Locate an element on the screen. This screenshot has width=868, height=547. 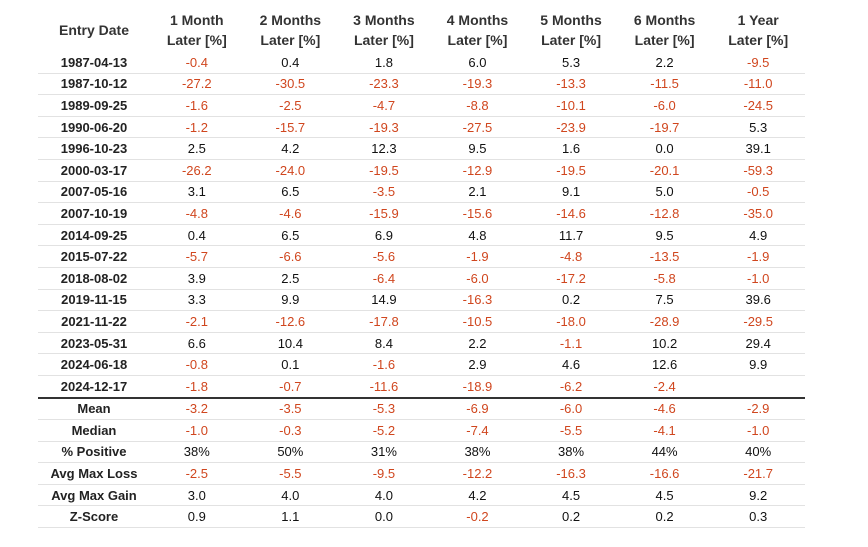
data-row: 2019-11-15 3.3 9.9 14.9 -16.3 0.2 7.5 39.6 is located at coordinates (421, 300).